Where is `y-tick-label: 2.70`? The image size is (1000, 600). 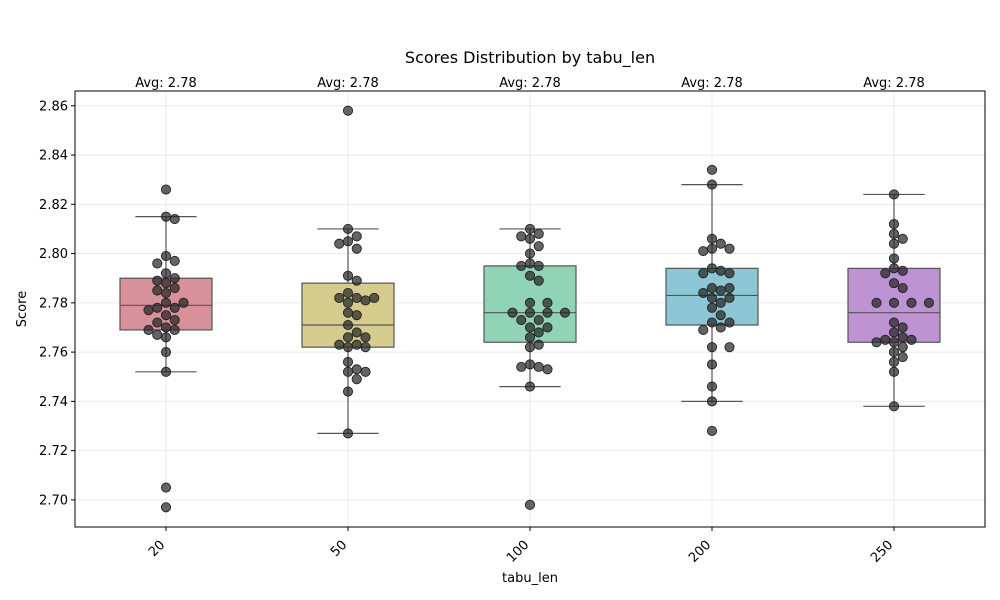
y-tick-label: 2.70 is located at coordinates (53, 500).